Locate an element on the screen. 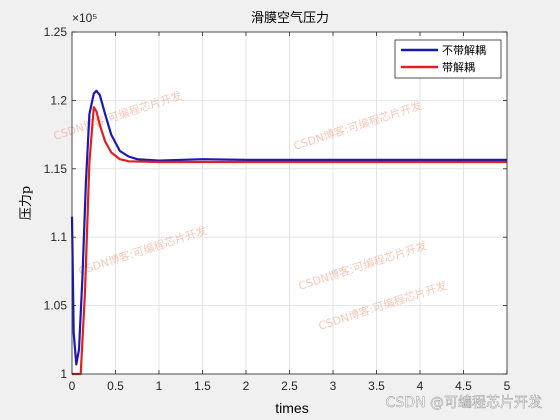 This screenshot has width=560, height=420. footer-watermark: CSDN @可编程芯片开发 is located at coordinates (464, 403).